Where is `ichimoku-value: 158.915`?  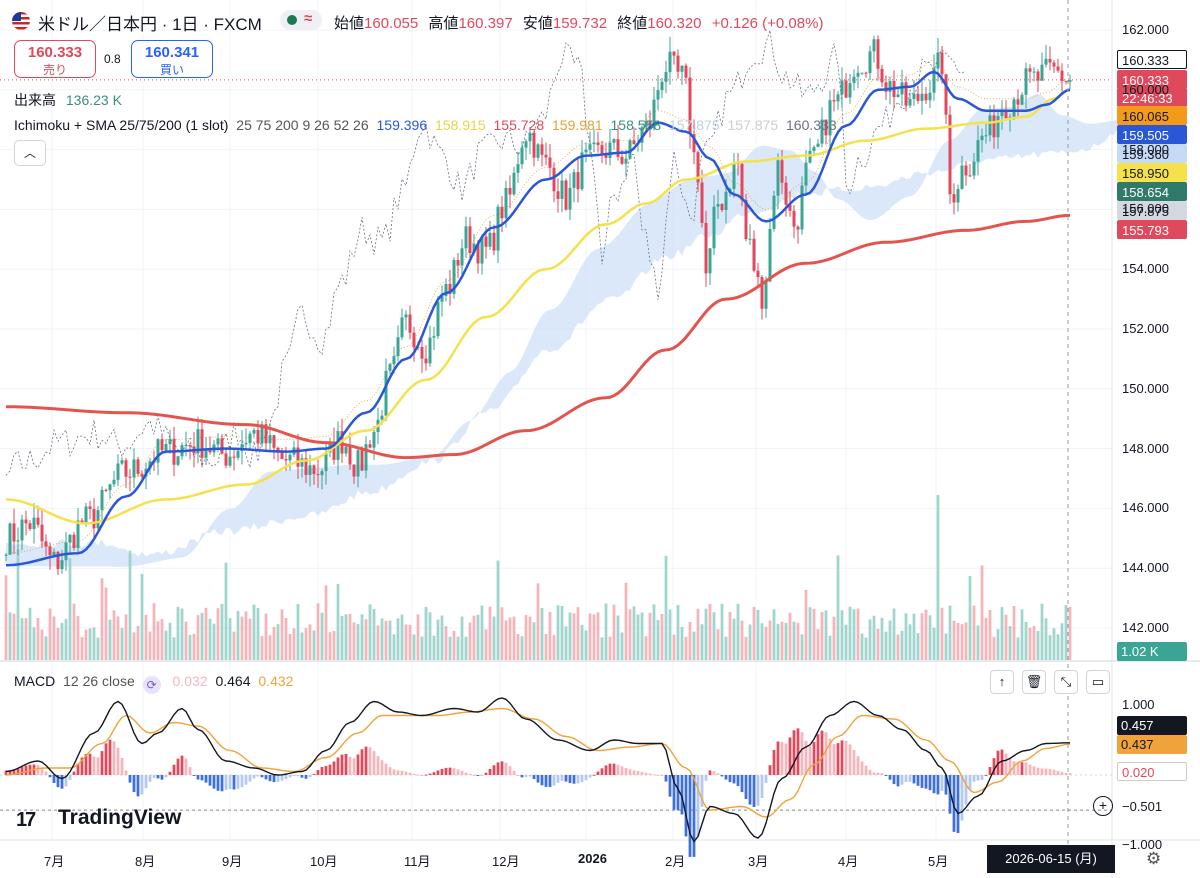
ichimoku-value: 158.915 is located at coordinates (458, 125).